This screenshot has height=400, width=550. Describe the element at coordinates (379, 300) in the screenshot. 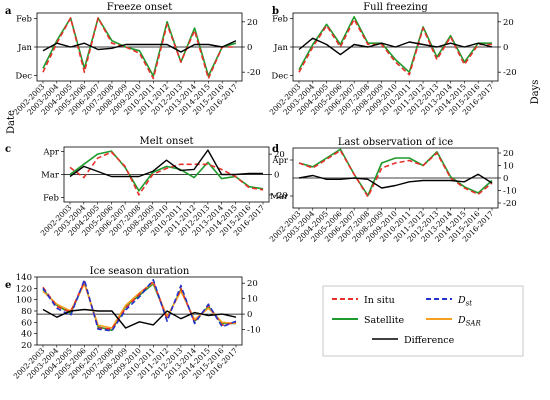

I see `legend-label-in-situ: In situ` at that location.